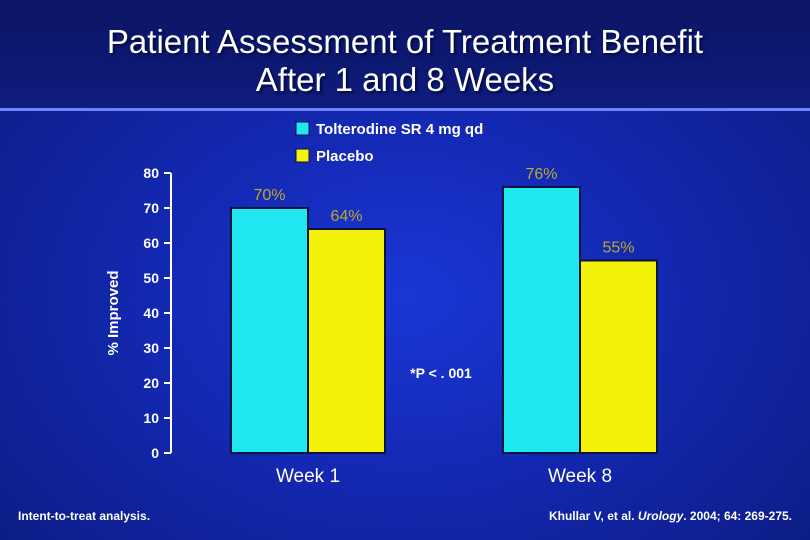 This screenshot has width=810, height=540. What do you see at coordinates (405, 109) in the screenshot?
I see `title-divider` at bounding box center [405, 109].